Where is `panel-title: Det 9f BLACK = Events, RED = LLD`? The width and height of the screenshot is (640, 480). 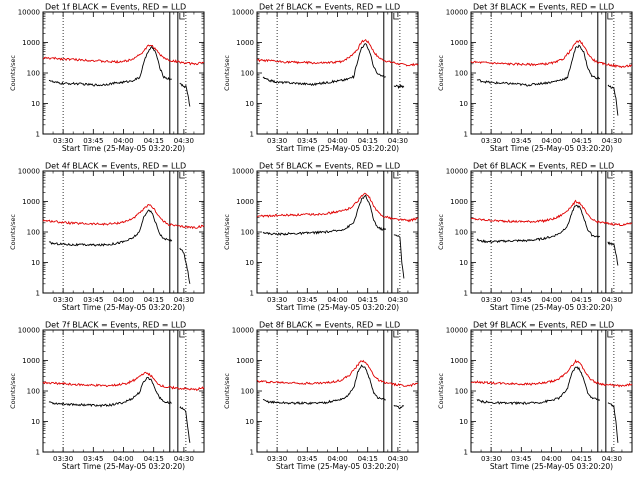 panel-title: Det 9f BLACK = Events, RED = LLD is located at coordinates (543, 325).